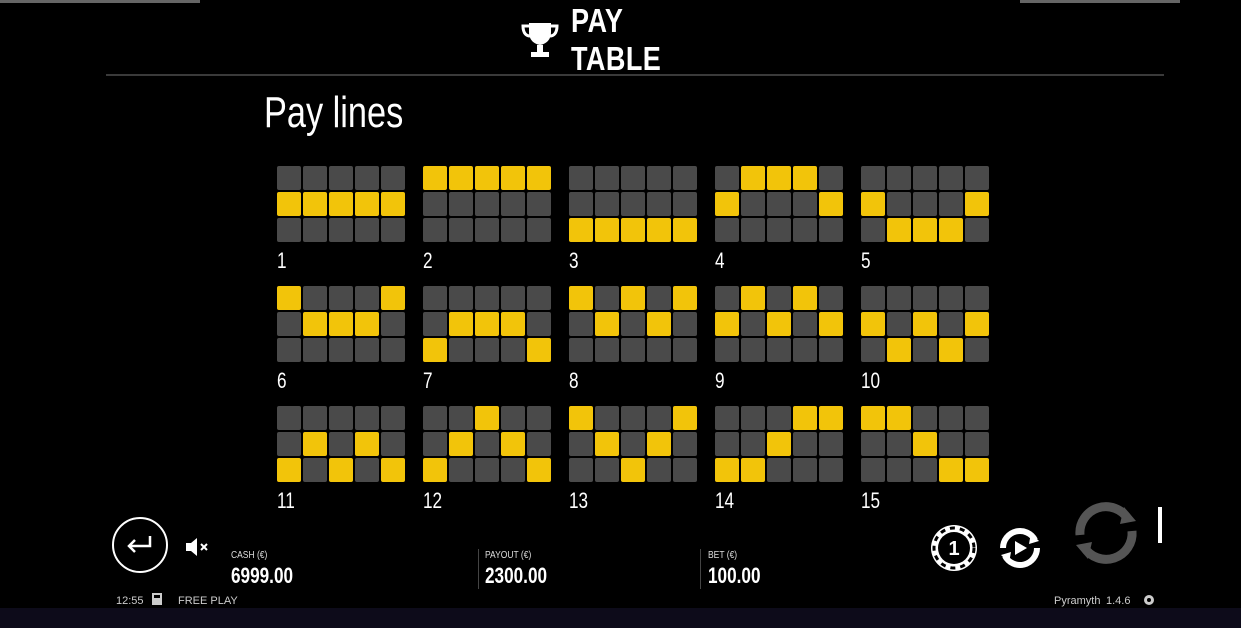 This screenshot has width=1241, height=628. What do you see at coordinates (539, 40) in the screenshot?
I see `trophy-icon` at bounding box center [539, 40].